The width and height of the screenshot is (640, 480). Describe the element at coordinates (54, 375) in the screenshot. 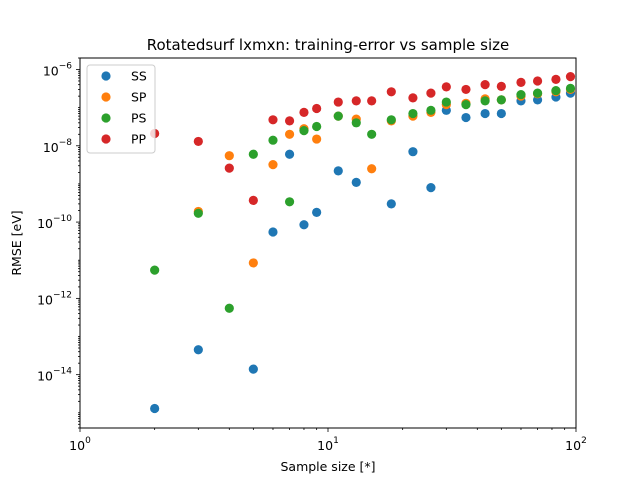

I see `y-tick-label-0: 10⁻¹⁴` at that location.